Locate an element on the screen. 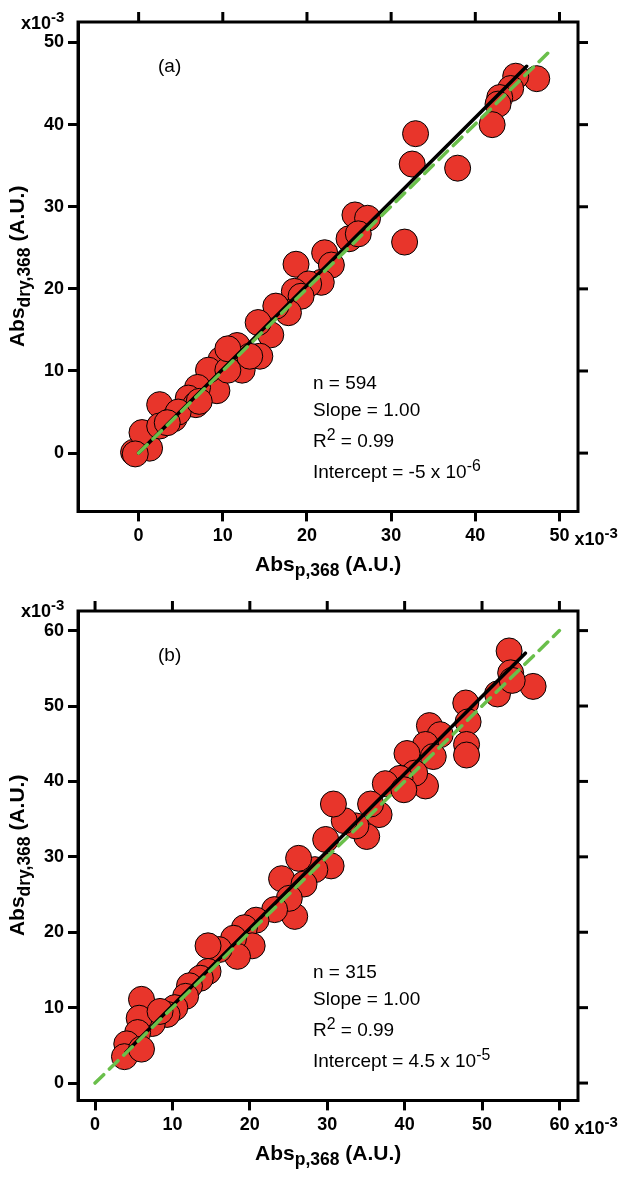 The image size is (636, 1178). y-tick-label: 60 is located at coordinates (54, 629).